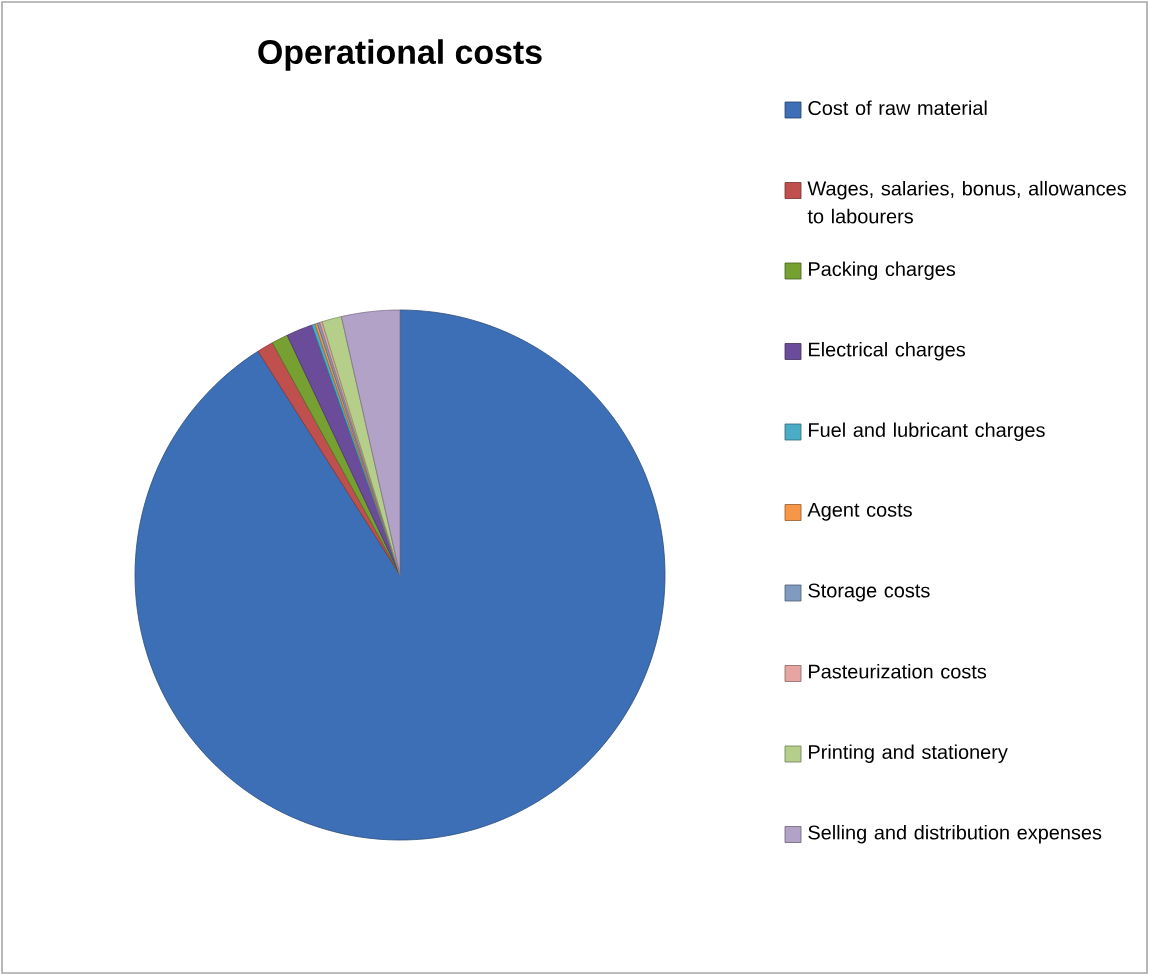 The height and width of the screenshot is (975, 1149). What do you see at coordinates (869, 592) in the screenshot?
I see `legend-label: Storage costs` at bounding box center [869, 592].